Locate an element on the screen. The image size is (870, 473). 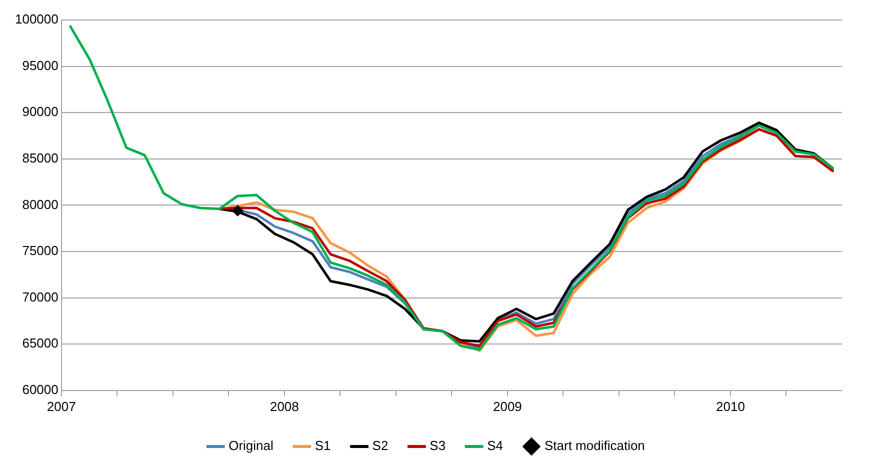
y-tick-label: 60000 is located at coordinates (40, 389).